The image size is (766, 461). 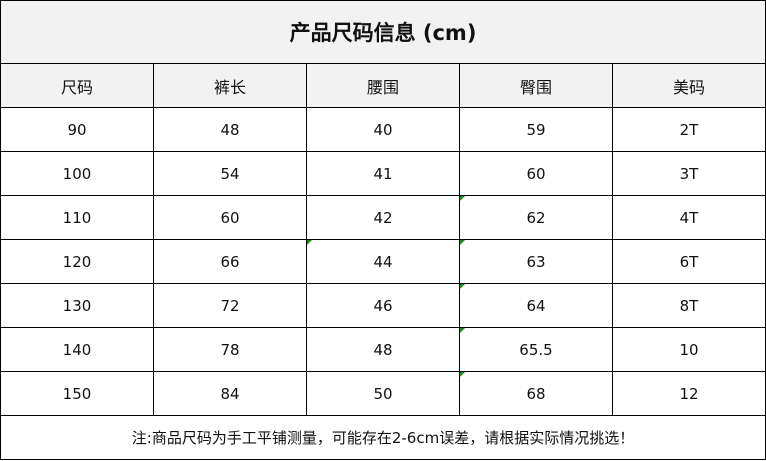 I want to click on cell-size: 110, so click(x=77, y=217).